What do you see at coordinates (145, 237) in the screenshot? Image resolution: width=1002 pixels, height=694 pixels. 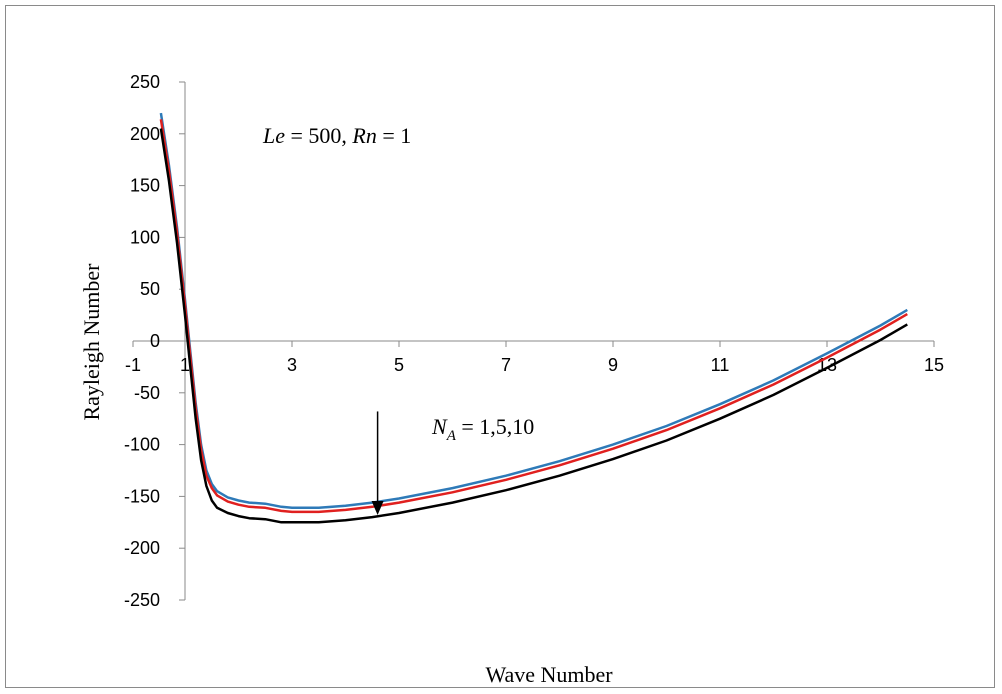 I see `y-tick-label: 100` at bounding box center [145, 237].